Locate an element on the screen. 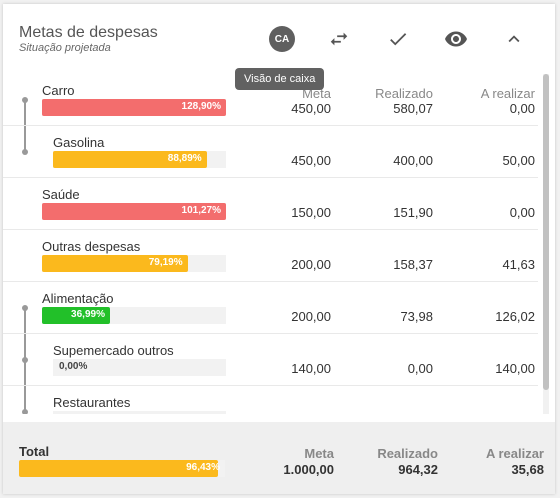  total-label: Total is located at coordinates (34, 451).